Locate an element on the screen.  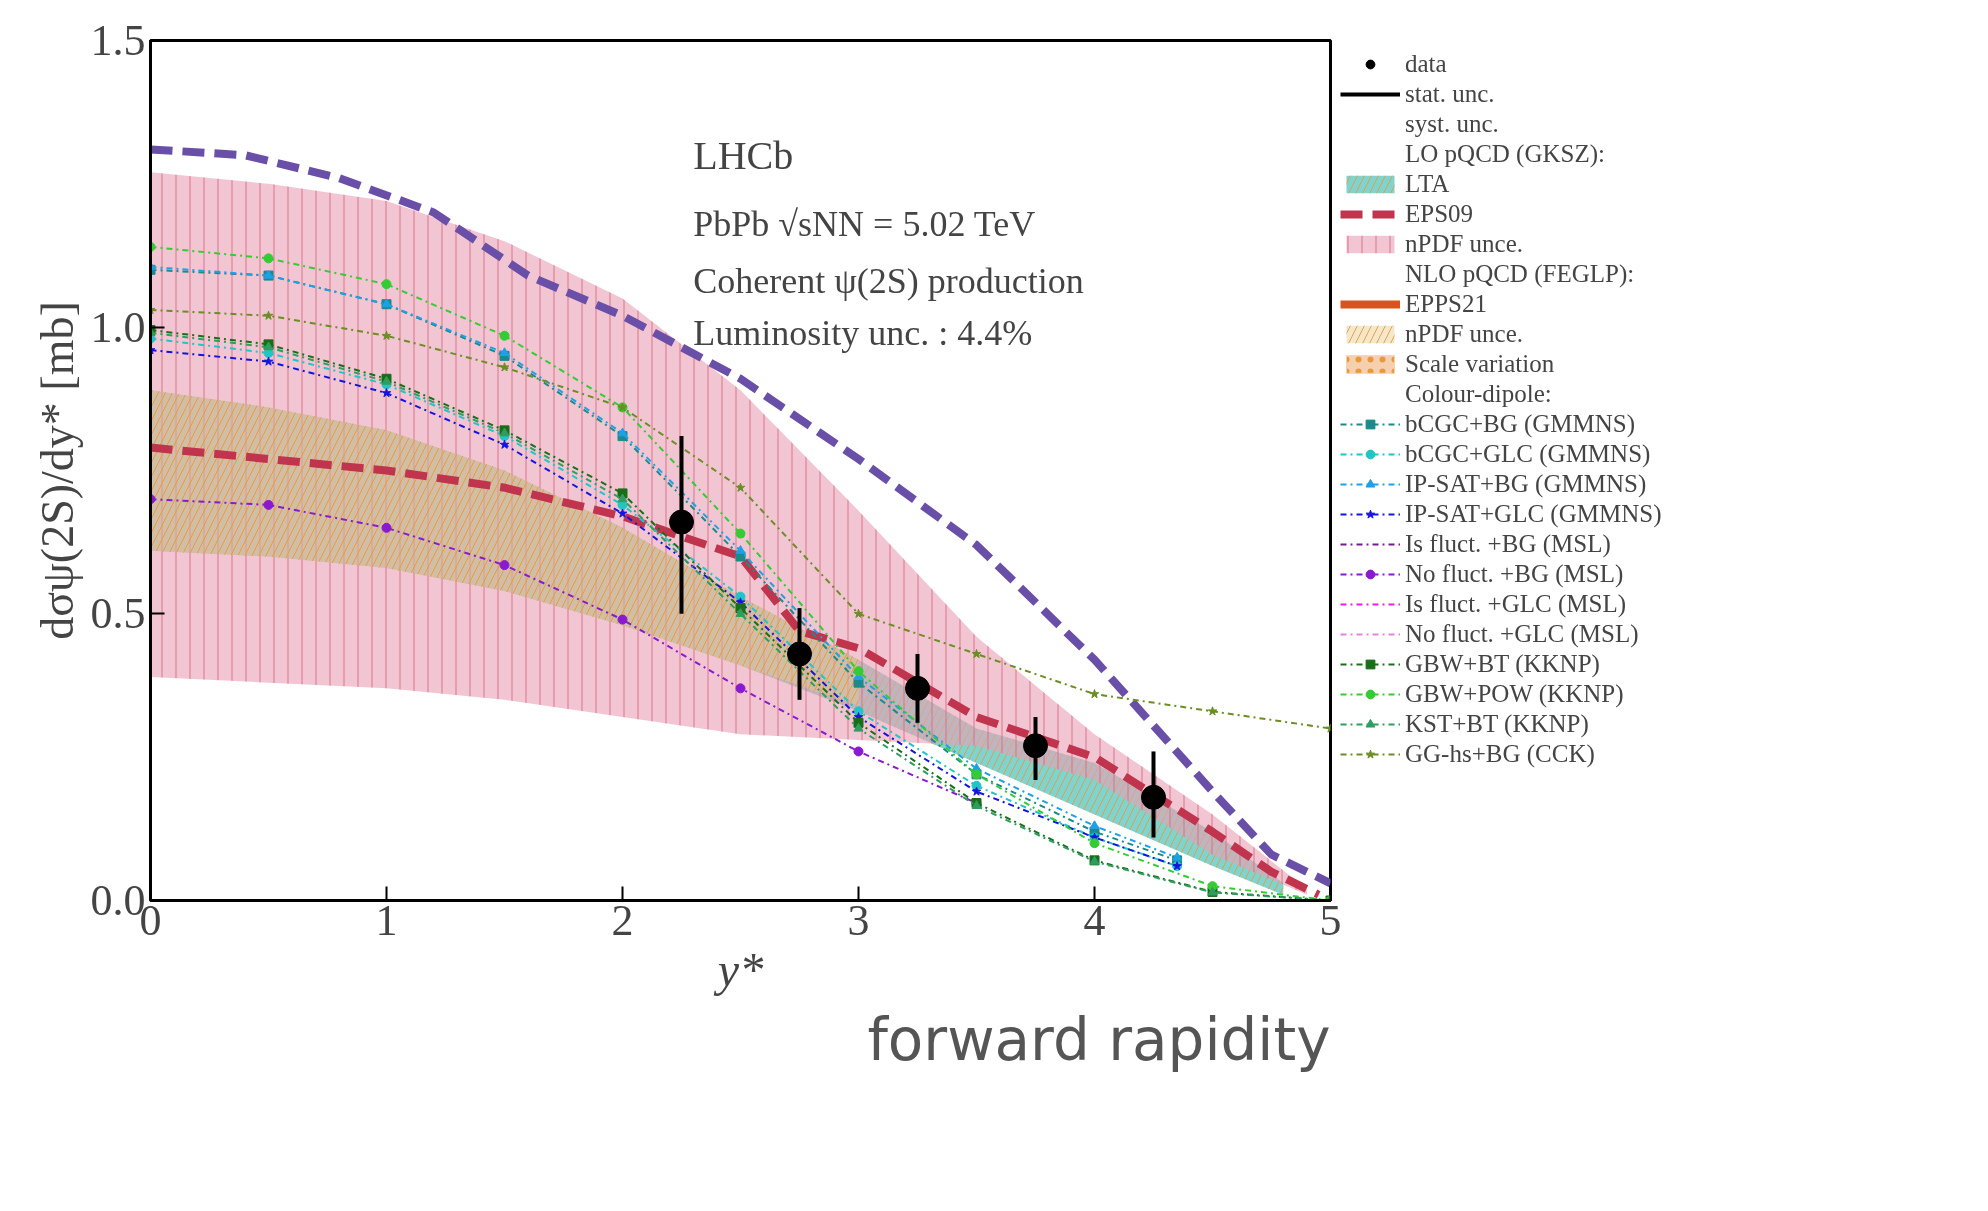
text: Colour-dipole: is located at coordinates (1478, 394).